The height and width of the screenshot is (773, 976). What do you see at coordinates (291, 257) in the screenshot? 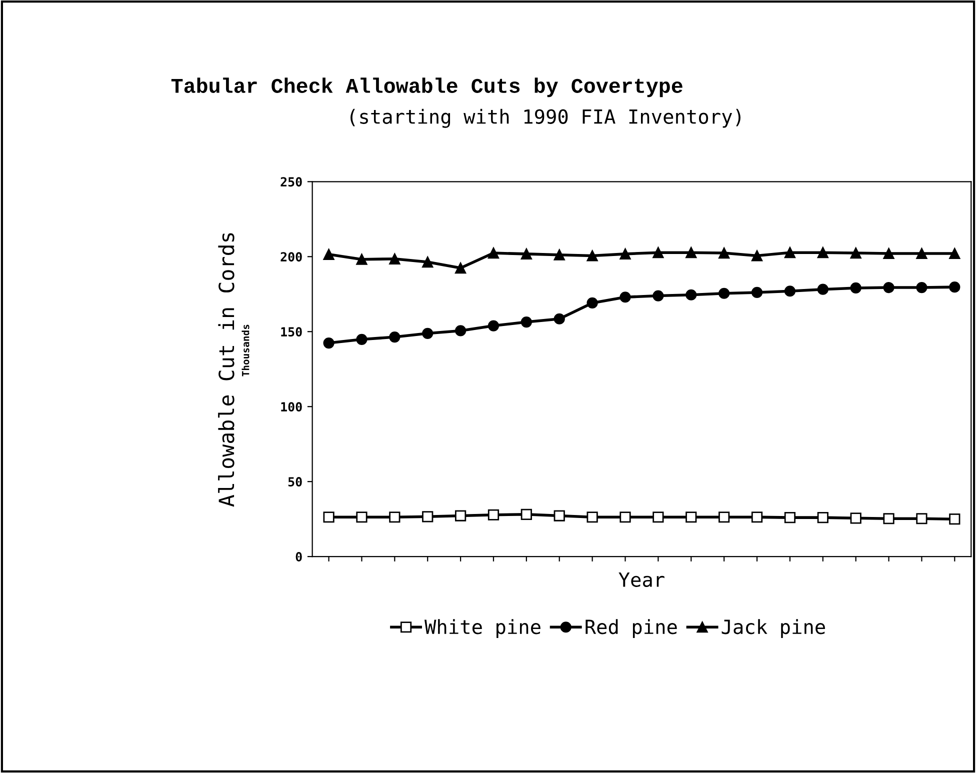
I see `y-tick-label: 200` at bounding box center [291, 257].